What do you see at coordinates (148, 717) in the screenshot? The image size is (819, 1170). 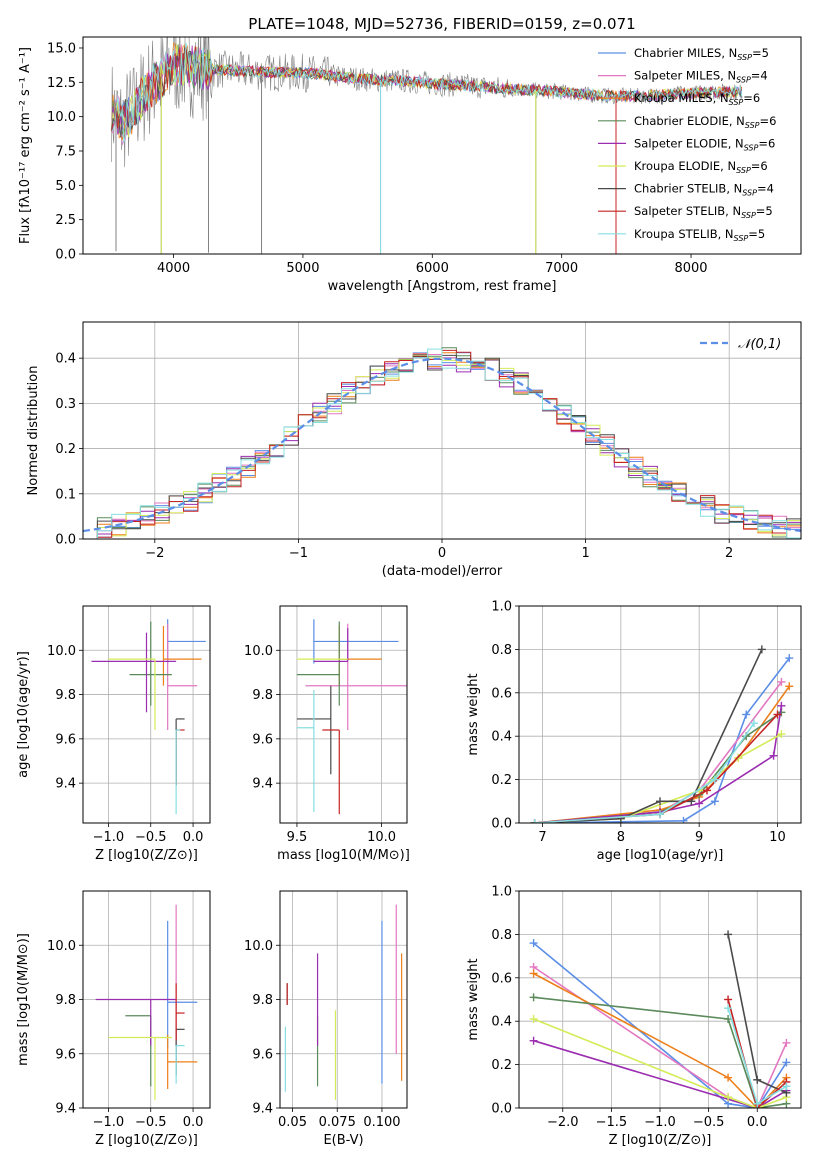 I see `age-vs-z-plot` at bounding box center [148, 717].